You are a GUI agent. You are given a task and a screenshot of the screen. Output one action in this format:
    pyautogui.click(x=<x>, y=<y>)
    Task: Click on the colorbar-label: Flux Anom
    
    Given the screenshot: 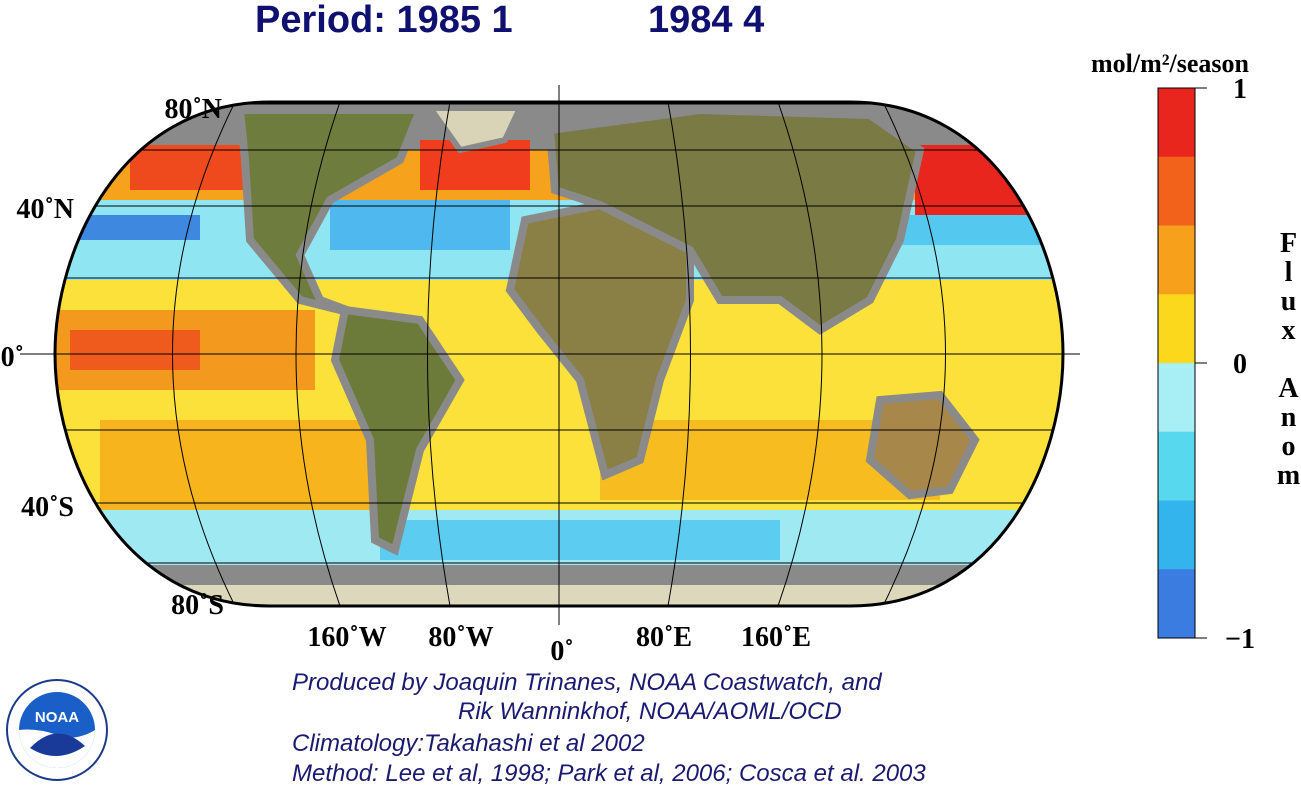 What is the action you would take?
    pyautogui.click(x=1287, y=358)
    